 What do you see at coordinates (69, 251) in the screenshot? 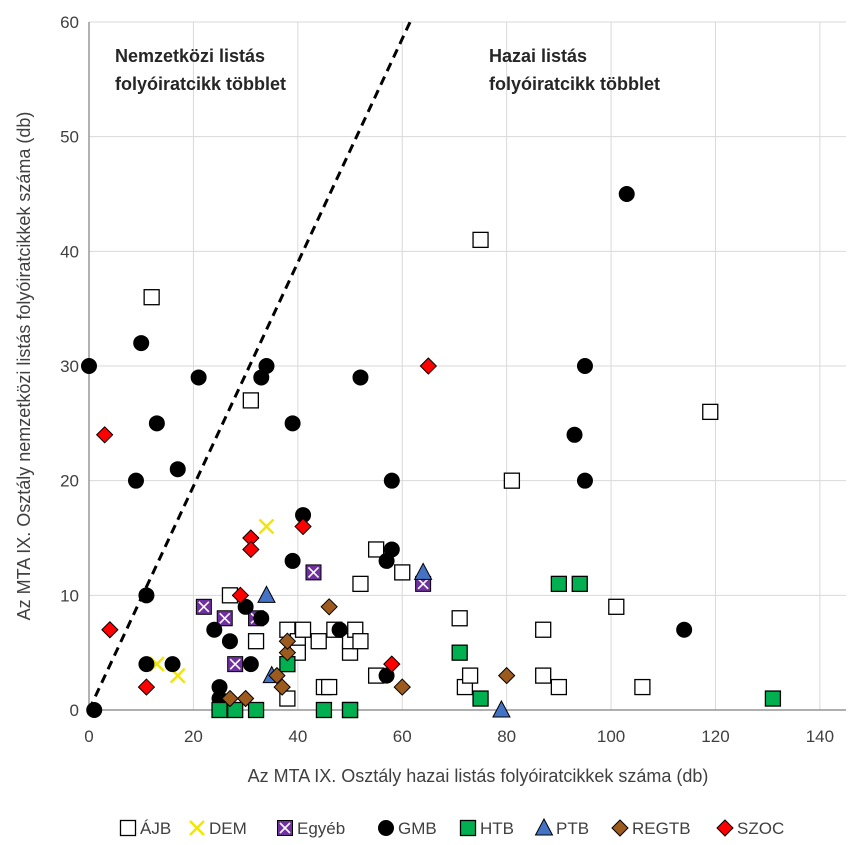
I see `y-tick-label: 40` at bounding box center [69, 251].